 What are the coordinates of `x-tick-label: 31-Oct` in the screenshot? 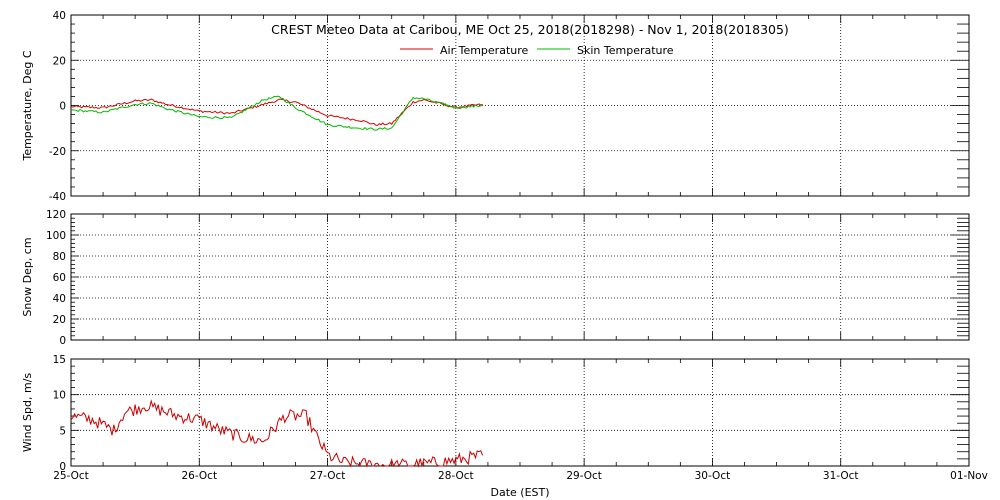 It's located at (841, 476).